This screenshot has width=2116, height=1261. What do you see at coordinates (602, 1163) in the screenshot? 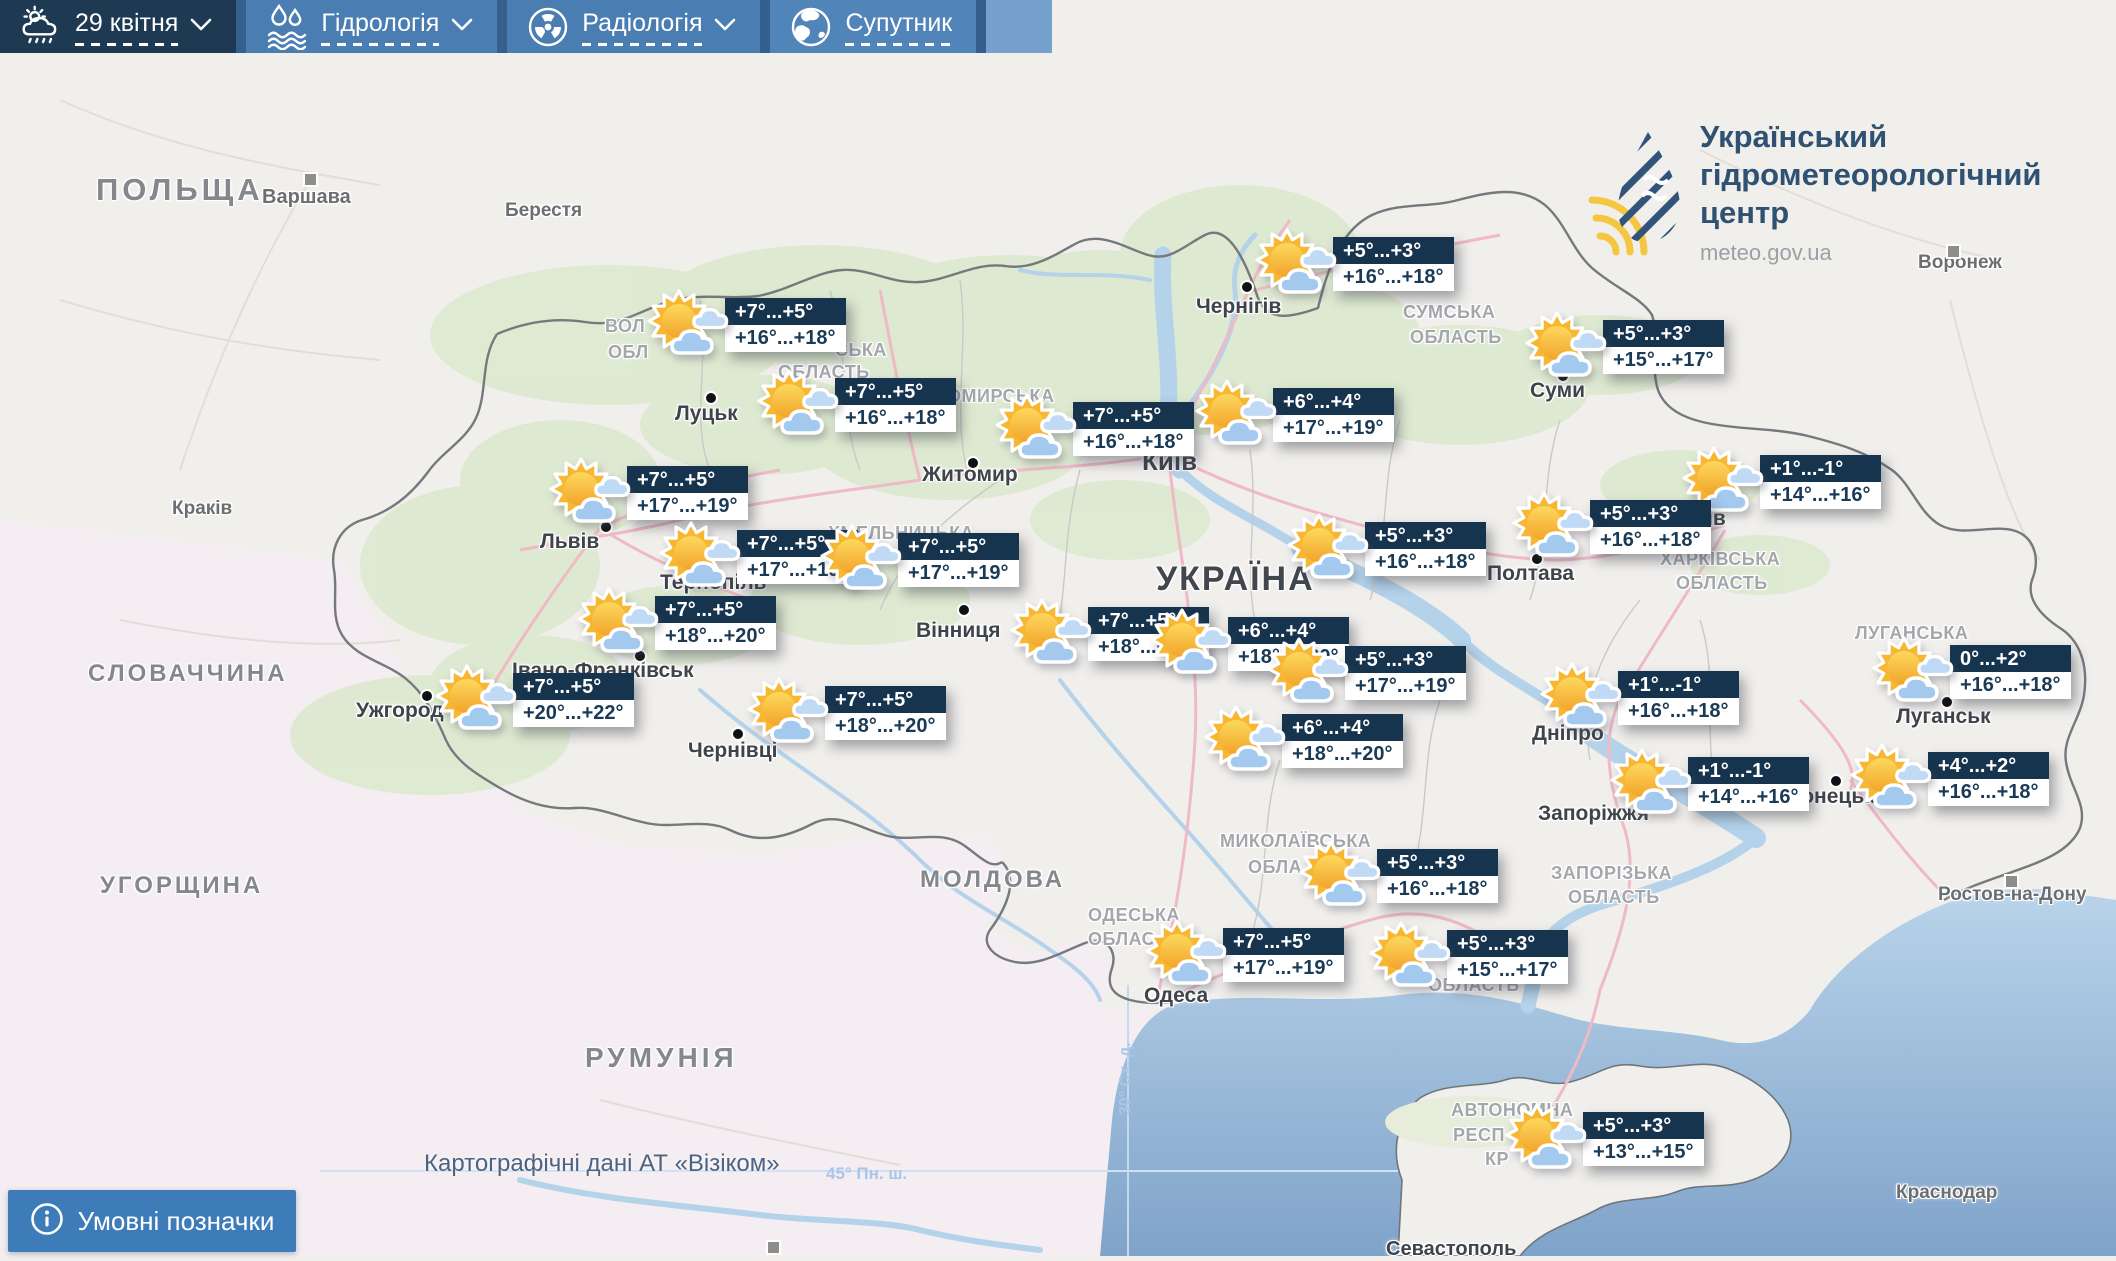
I see `map-attribution: Картографічні дані АТ «Візіком»` at bounding box center [602, 1163].